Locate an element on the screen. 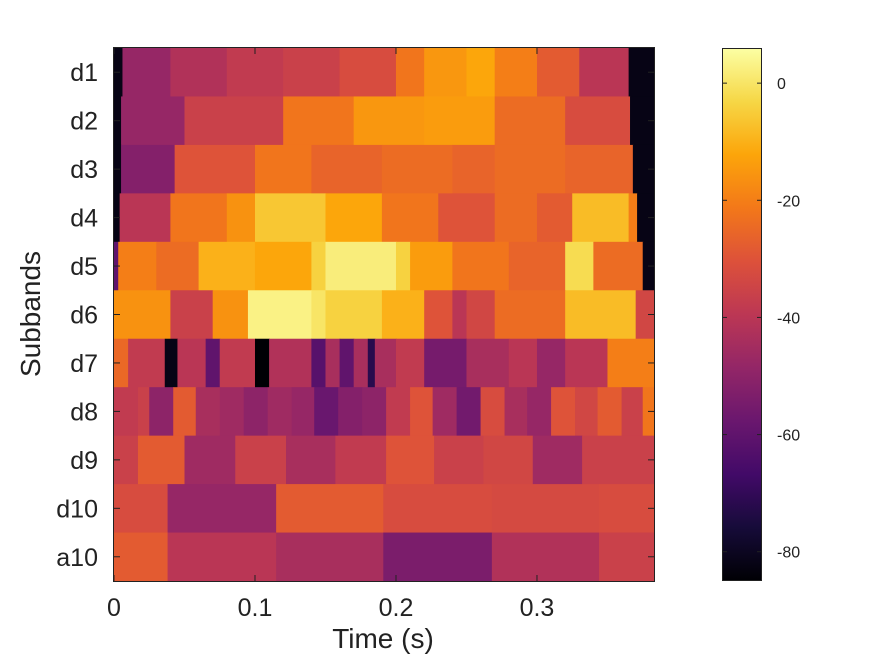 This screenshot has width=871, height=654. x-tick-label: 0.2 is located at coordinates (396, 608).